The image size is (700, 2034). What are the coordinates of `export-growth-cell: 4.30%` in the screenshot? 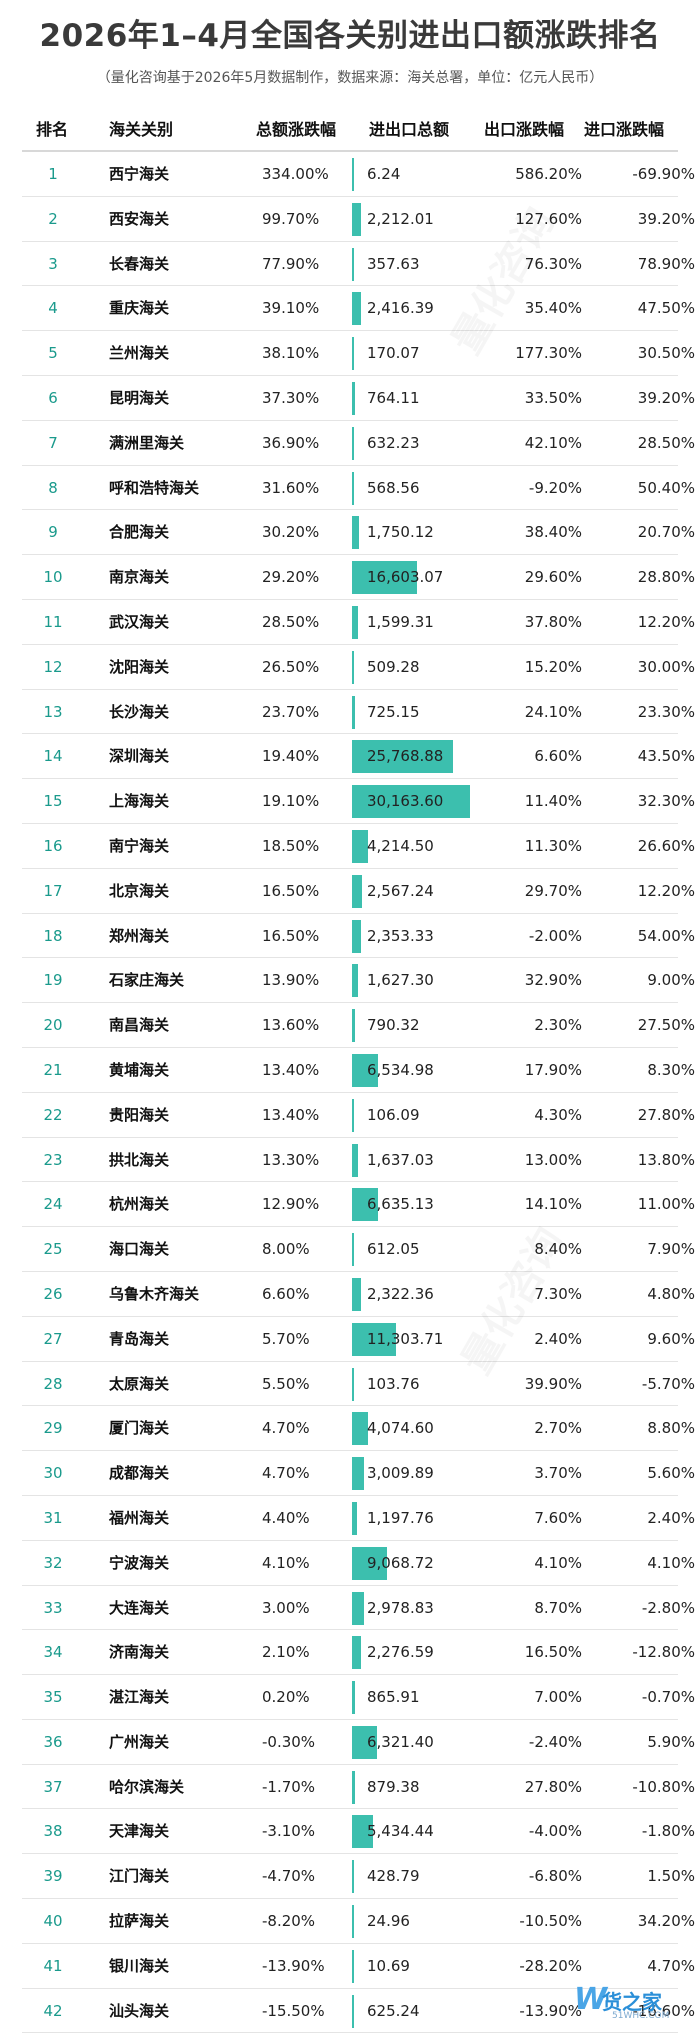 It's located at (558, 1114).